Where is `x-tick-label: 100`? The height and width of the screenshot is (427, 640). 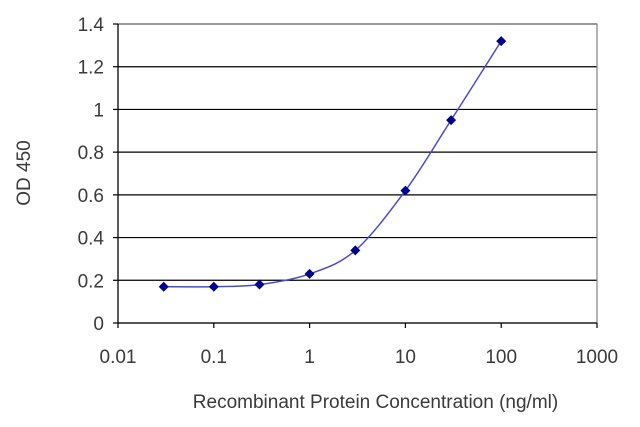 x-tick-label: 100 is located at coordinates (501, 357).